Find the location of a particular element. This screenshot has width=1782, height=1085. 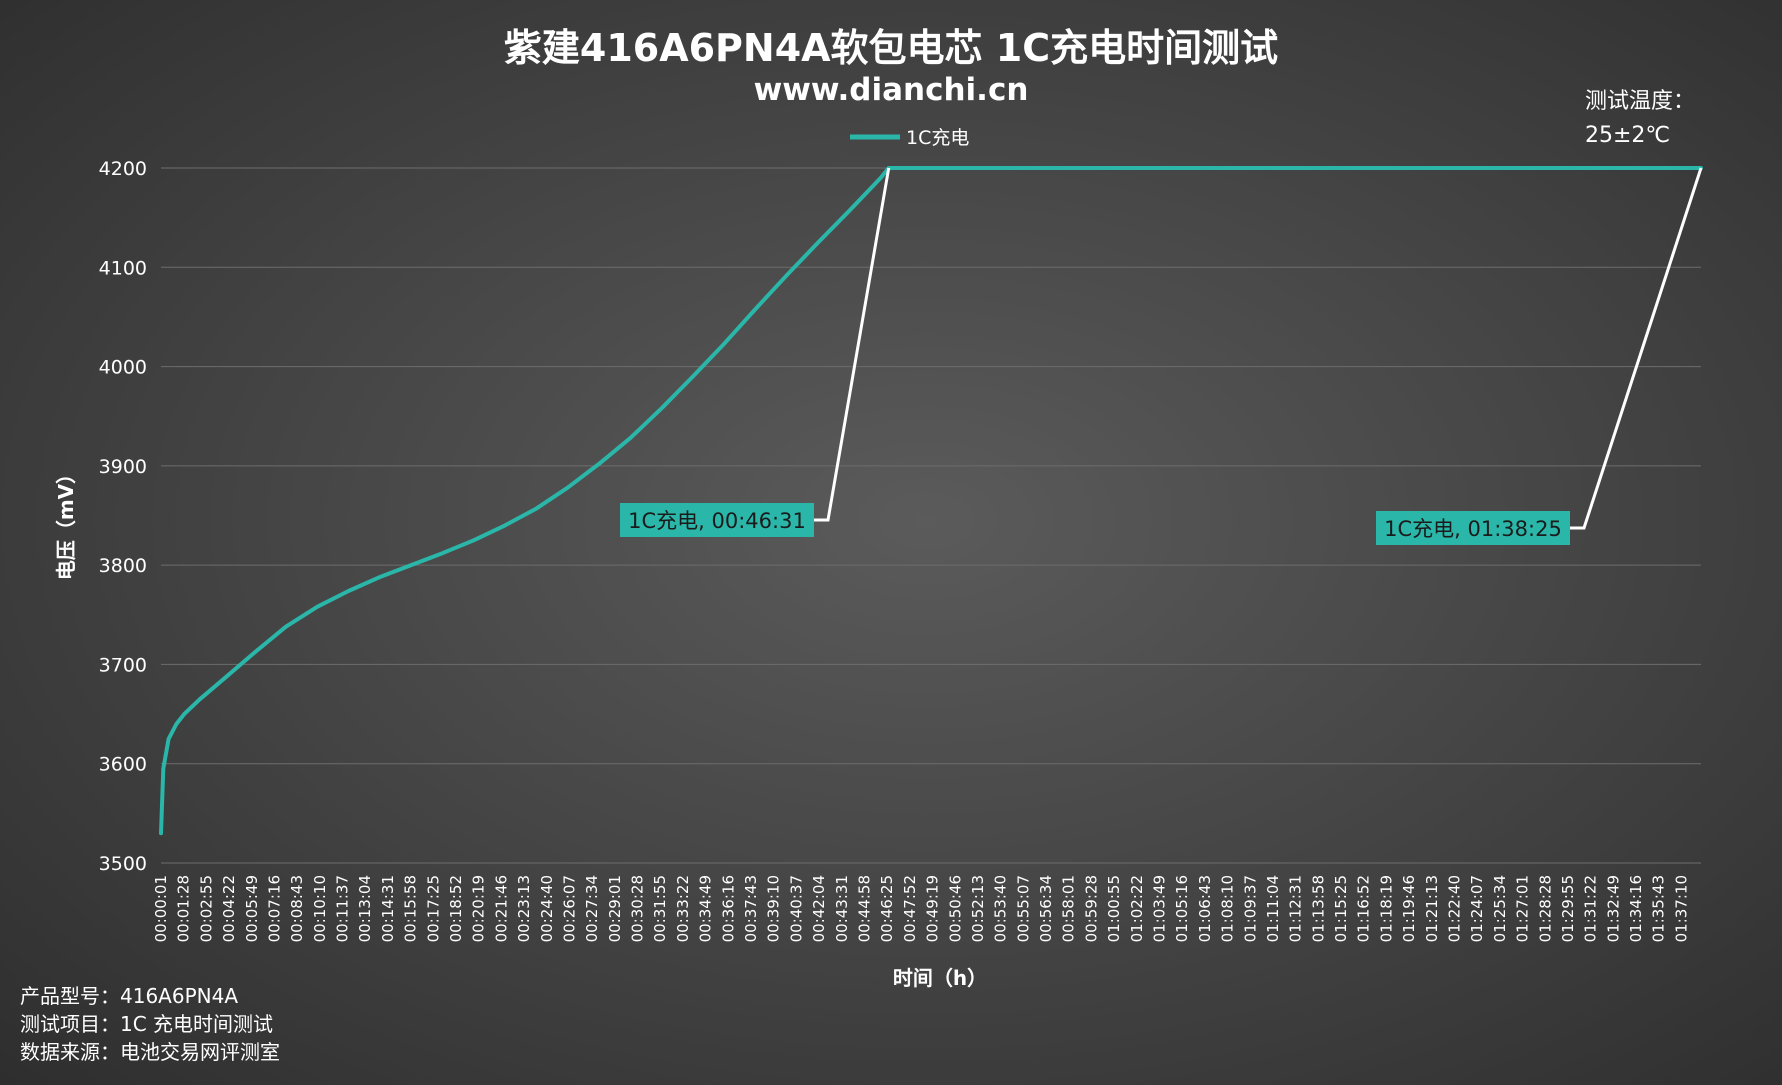

x-tick-label: 00:27:34 is located at coordinates (592, 908).